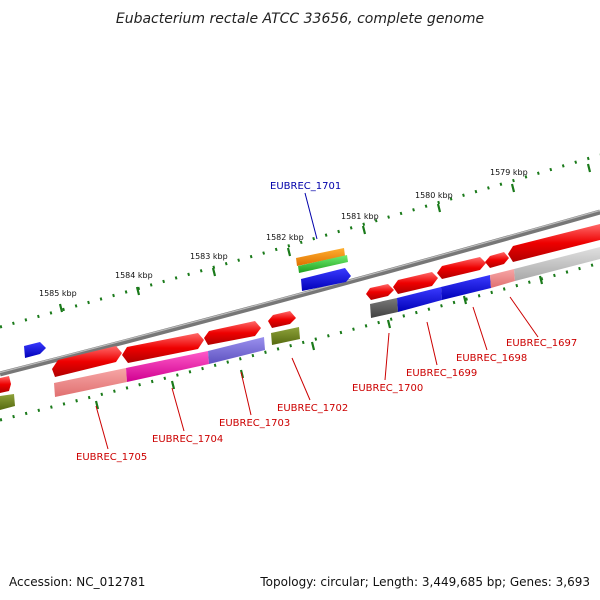 This screenshot has width=600, height=600. Describe the element at coordinates (58, 293) in the screenshot. I see `scale-label: 1585 kbp` at that location.